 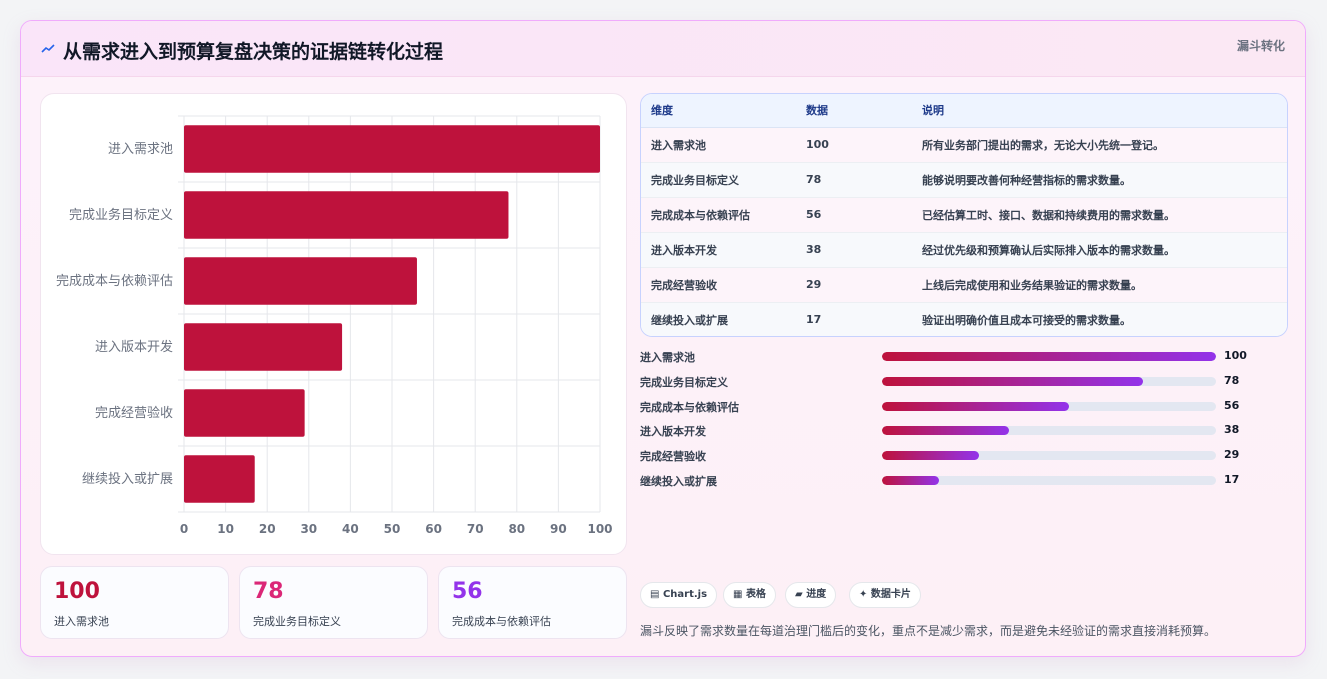 What do you see at coordinates (738, 594) in the screenshot?
I see `table-icon: ▦` at bounding box center [738, 594].